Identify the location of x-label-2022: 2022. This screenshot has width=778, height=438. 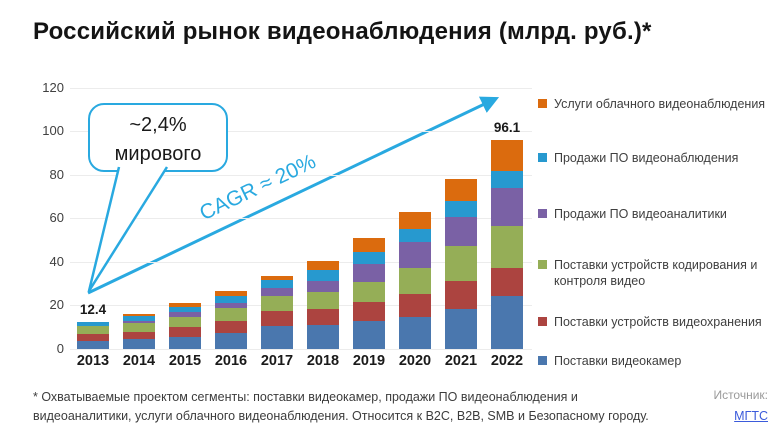
(507, 361).